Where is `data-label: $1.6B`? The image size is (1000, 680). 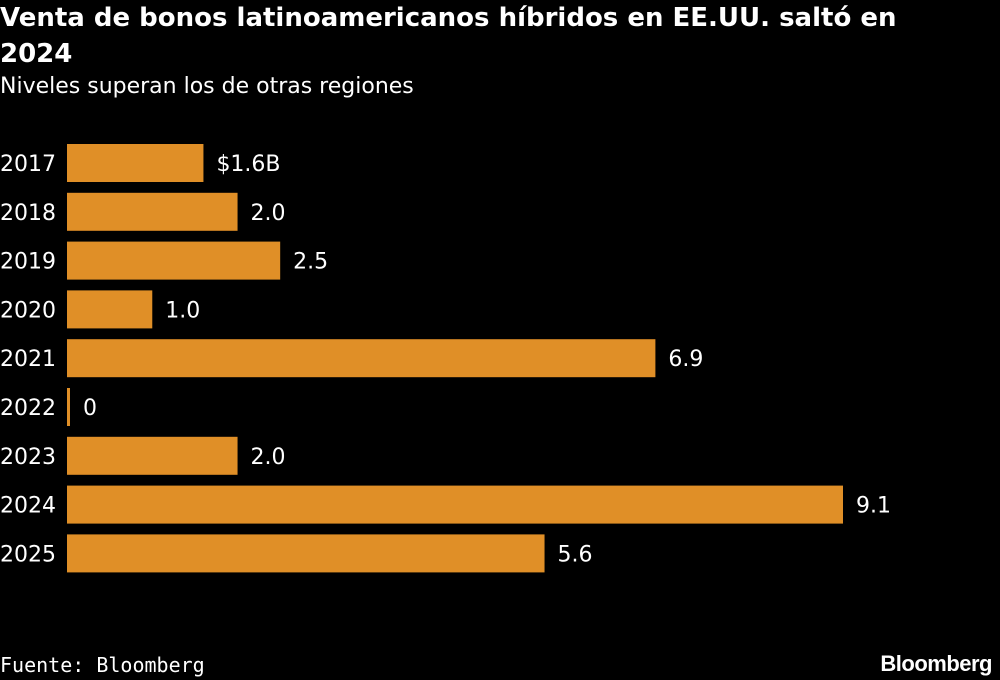
data-label: $1.6B is located at coordinates (248, 164).